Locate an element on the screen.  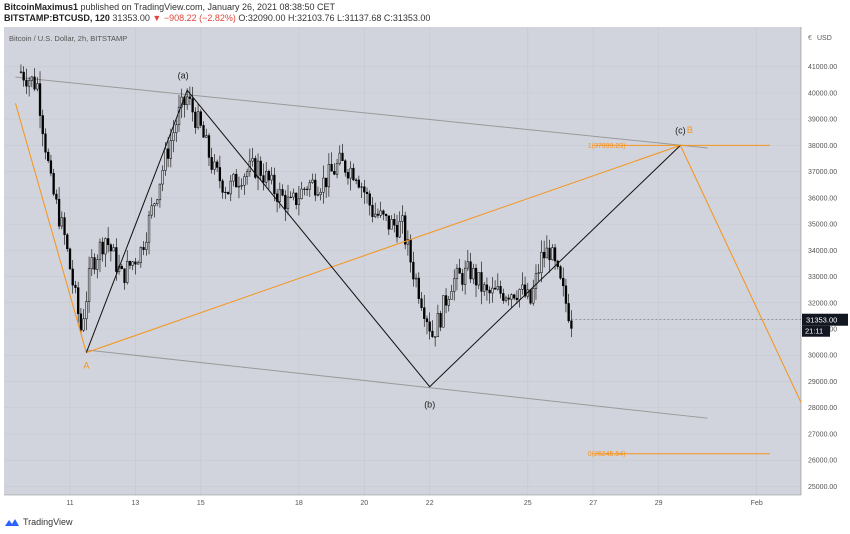
tradingview-footer: TradingView is located at coordinates (38, 522).